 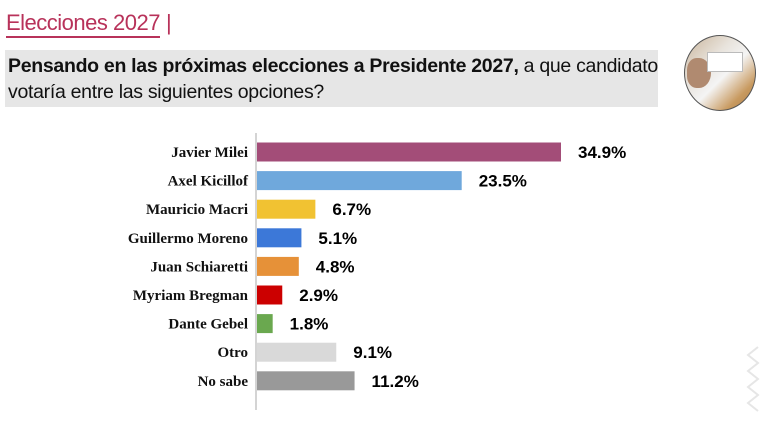 What do you see at coordinates (191, 296) in the screenshot?
I see `category-label: Myriam Bregman` at bounding box center [191, 296].